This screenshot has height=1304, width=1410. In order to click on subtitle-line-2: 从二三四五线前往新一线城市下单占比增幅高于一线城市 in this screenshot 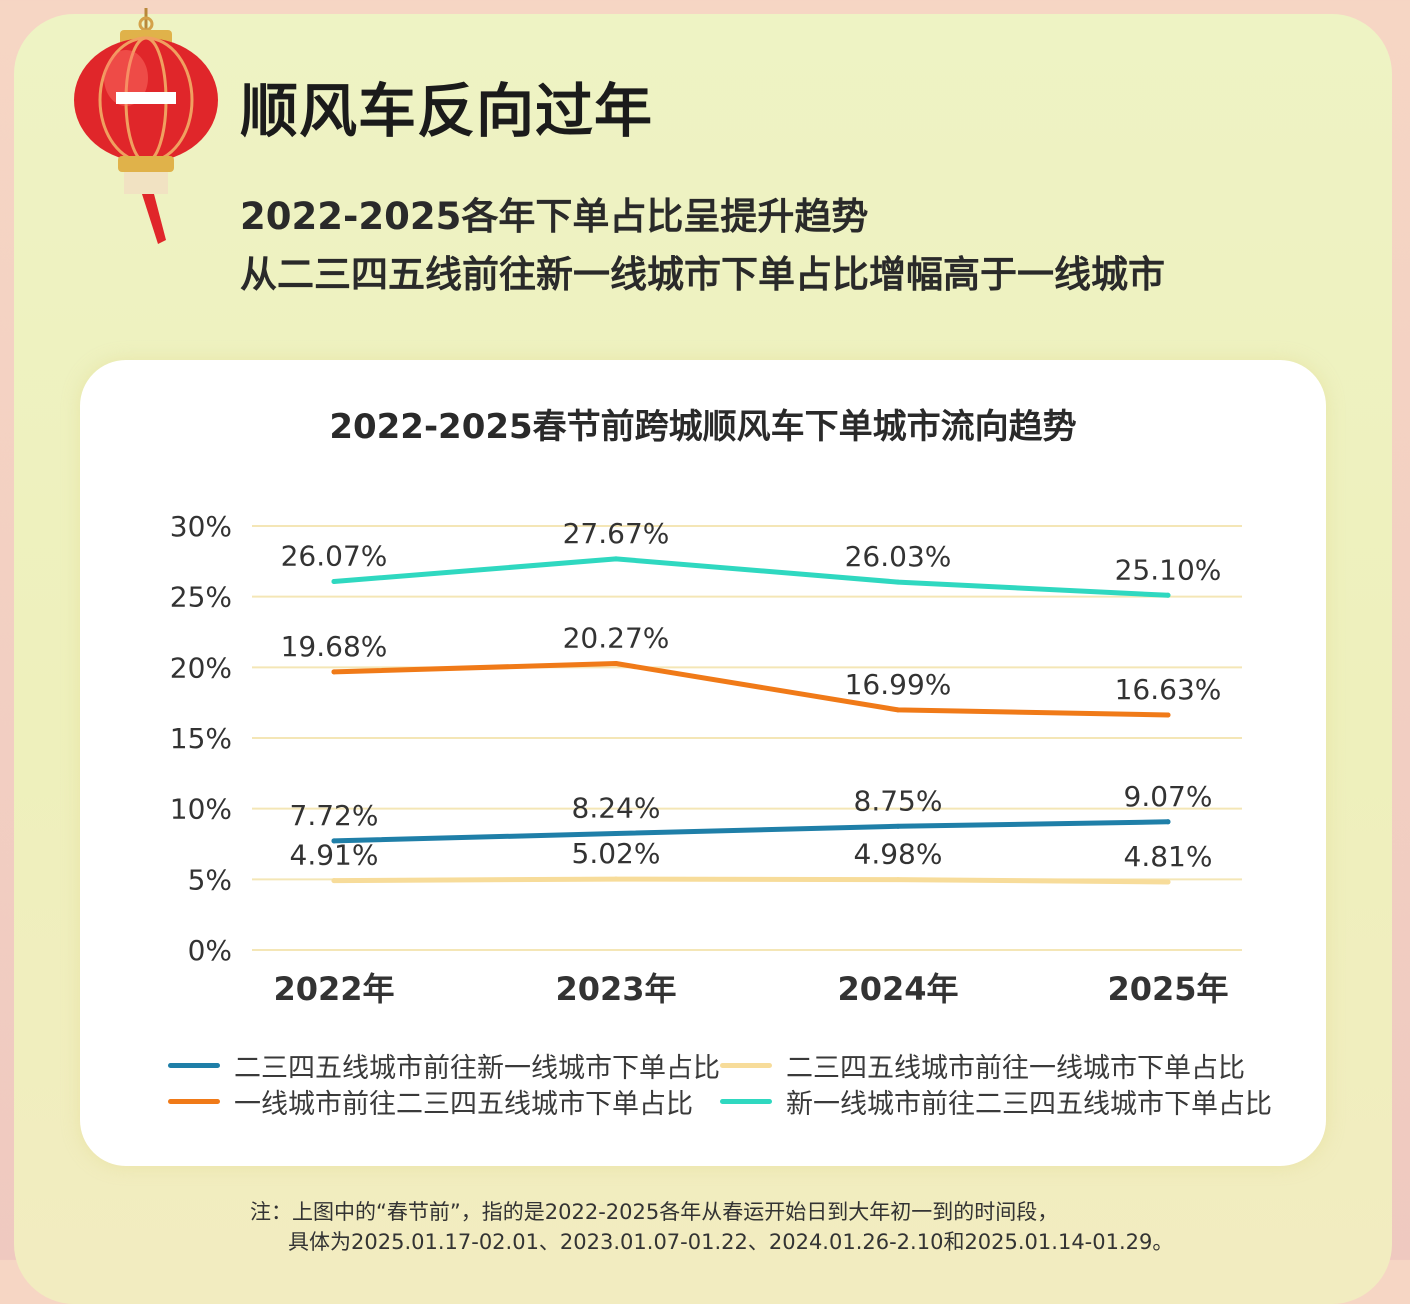, I will do `click(702, 274)`.